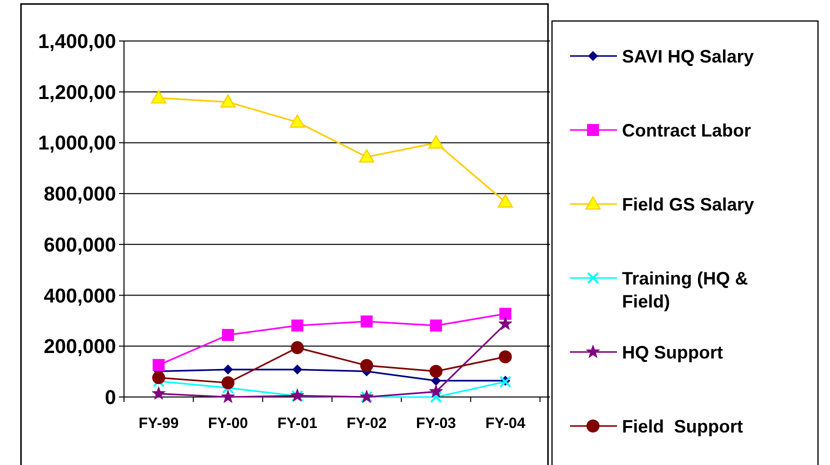 The height and width of the screenshot is (465, 830). I want to click on y-tick-label: 0, so click(110, 398).